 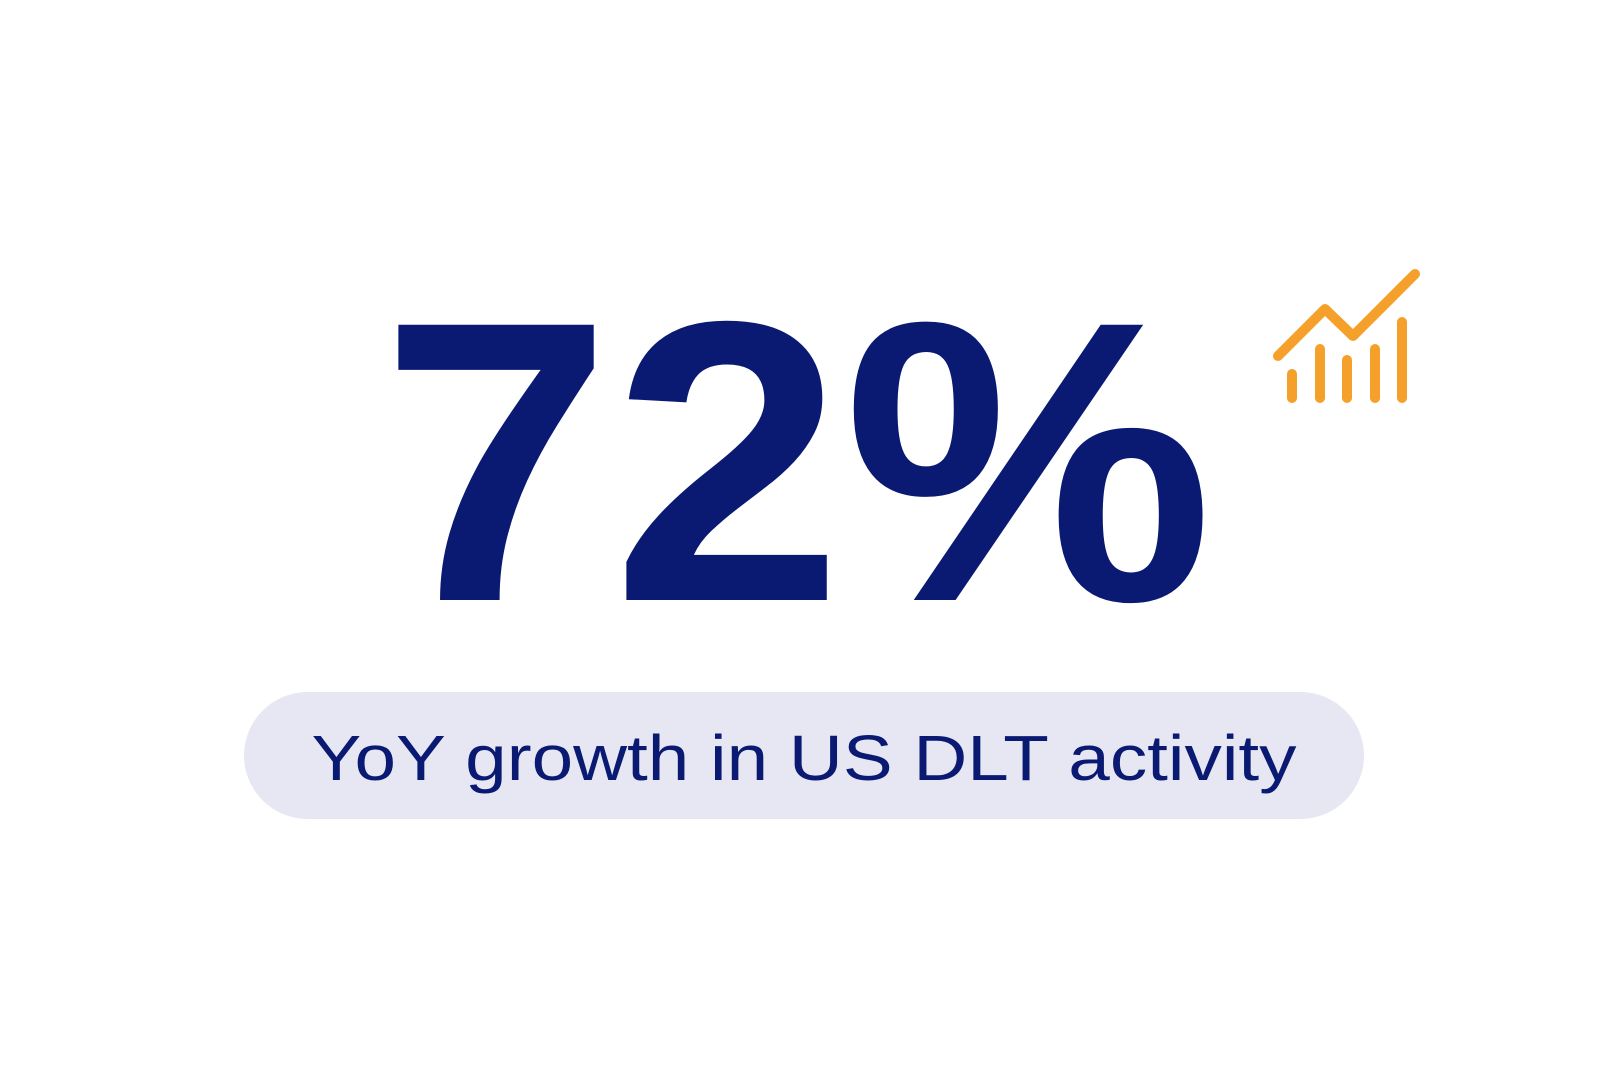 I want to click on growth-icon, so click(x=1346, y=336).